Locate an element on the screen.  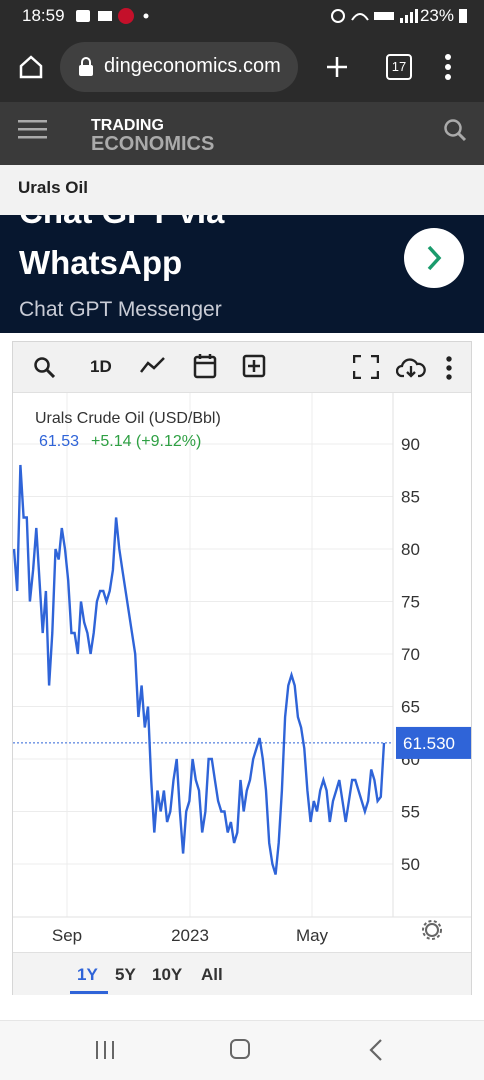
download-cloud-icon is located at coordinates (411, 367).